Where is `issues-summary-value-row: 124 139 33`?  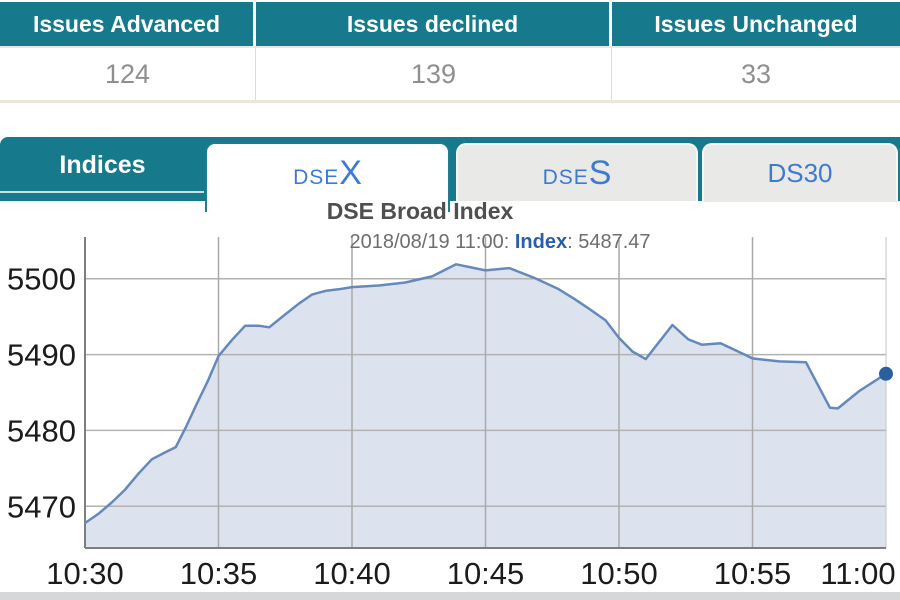
issues-summary-value-row: 124 139 33 is located at coordinates (450, 74).